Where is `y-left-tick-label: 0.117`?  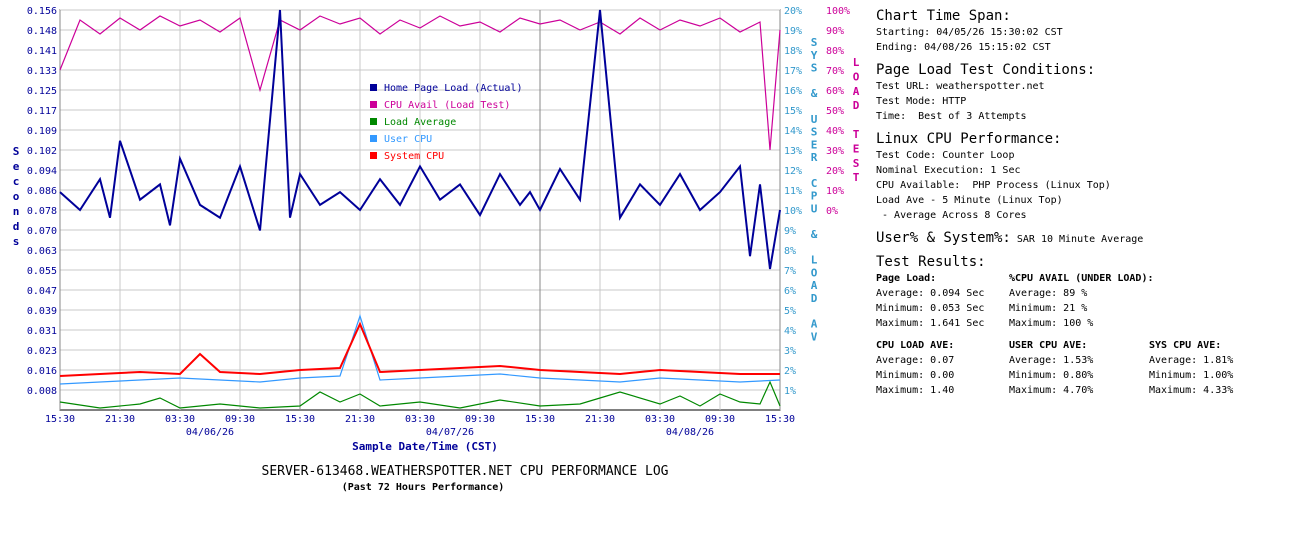 y-left-tick-label: 0.117 is located at coordinates (42, 111).